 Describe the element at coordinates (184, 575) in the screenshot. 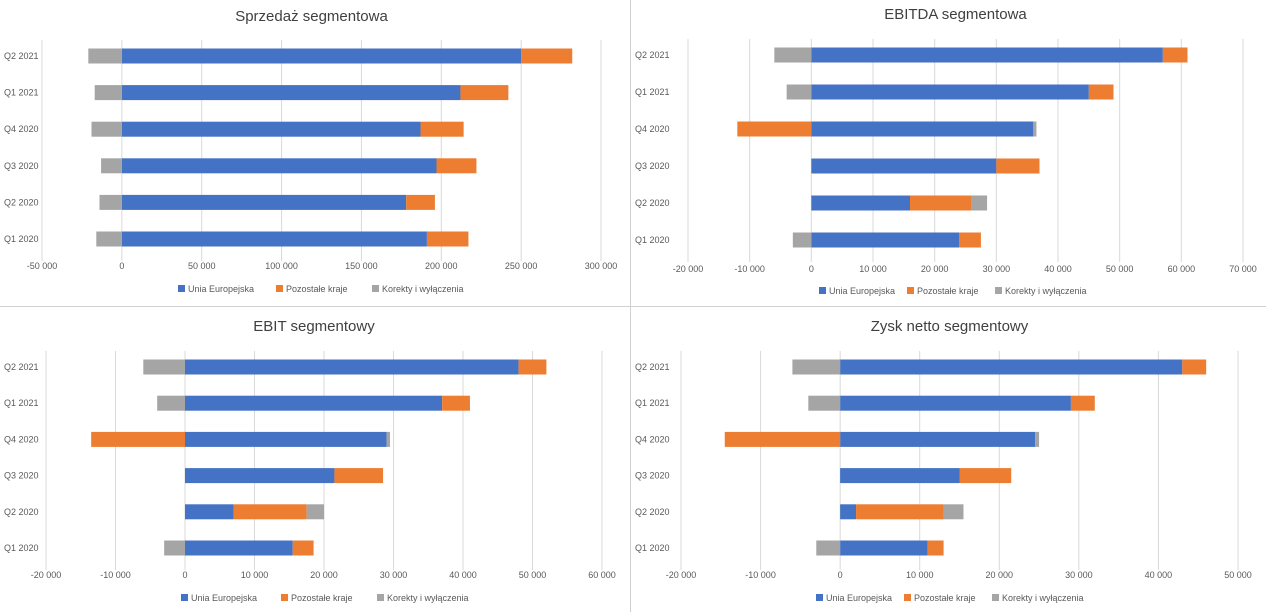

I see `ebit-x-tick-label: 0` at that location.